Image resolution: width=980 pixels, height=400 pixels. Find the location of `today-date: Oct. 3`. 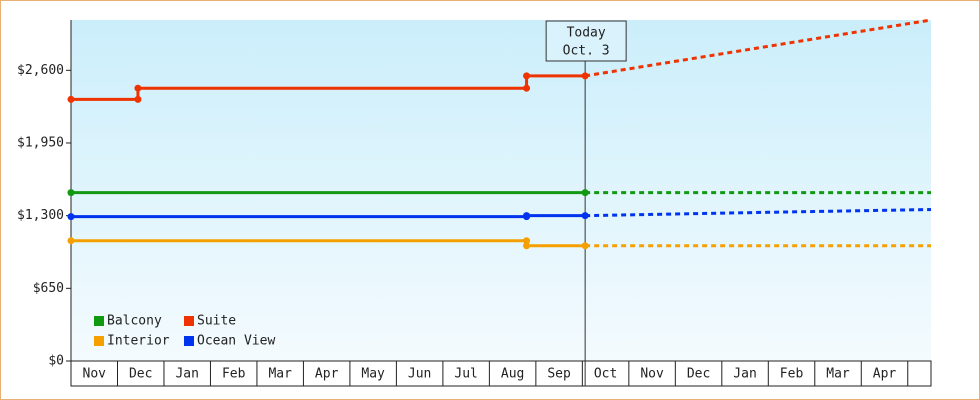

today-date: Oct. 3 is located at coordinates (586, 51).